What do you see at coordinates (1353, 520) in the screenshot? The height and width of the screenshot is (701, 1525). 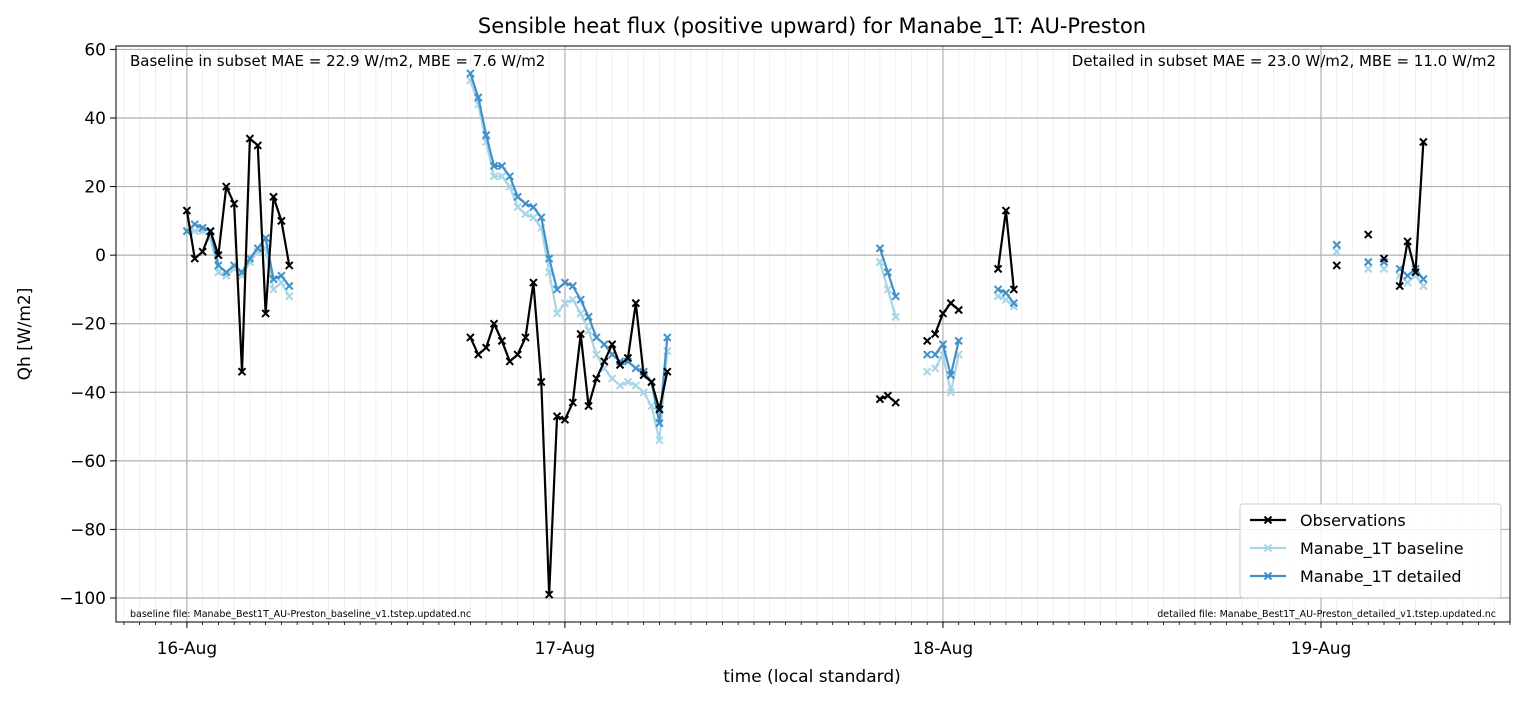 I see `legend-label: Observations` at bounding box center [1353, 520].